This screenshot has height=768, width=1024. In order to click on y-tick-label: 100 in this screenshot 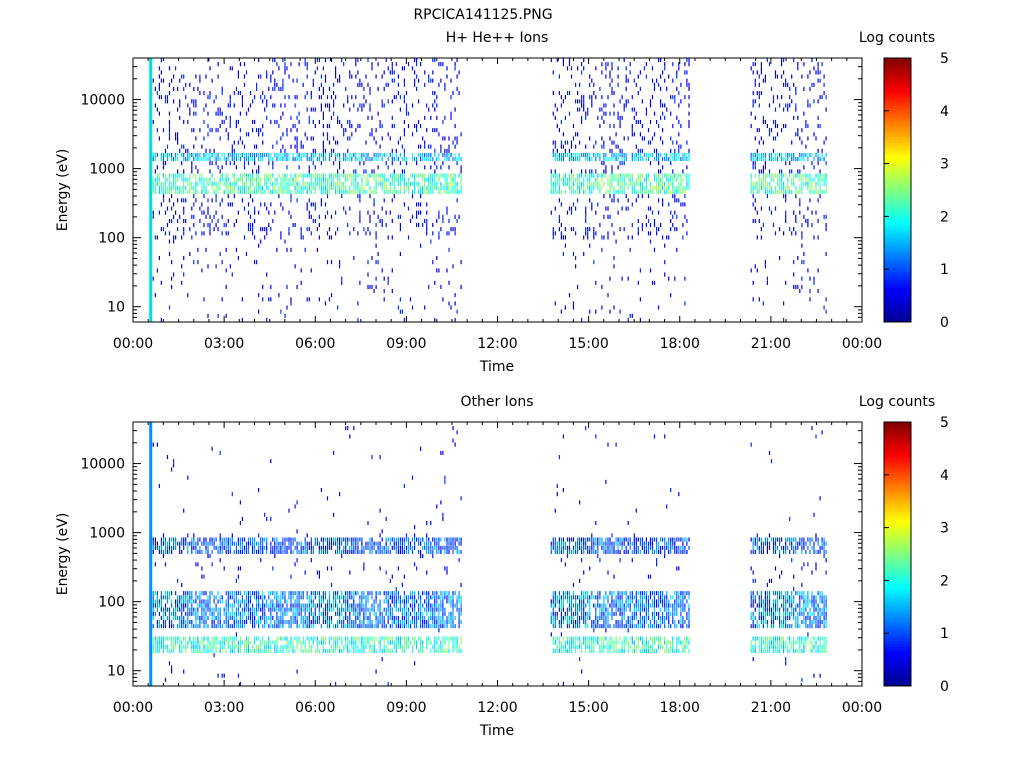, I will do `click(111, 239)`.